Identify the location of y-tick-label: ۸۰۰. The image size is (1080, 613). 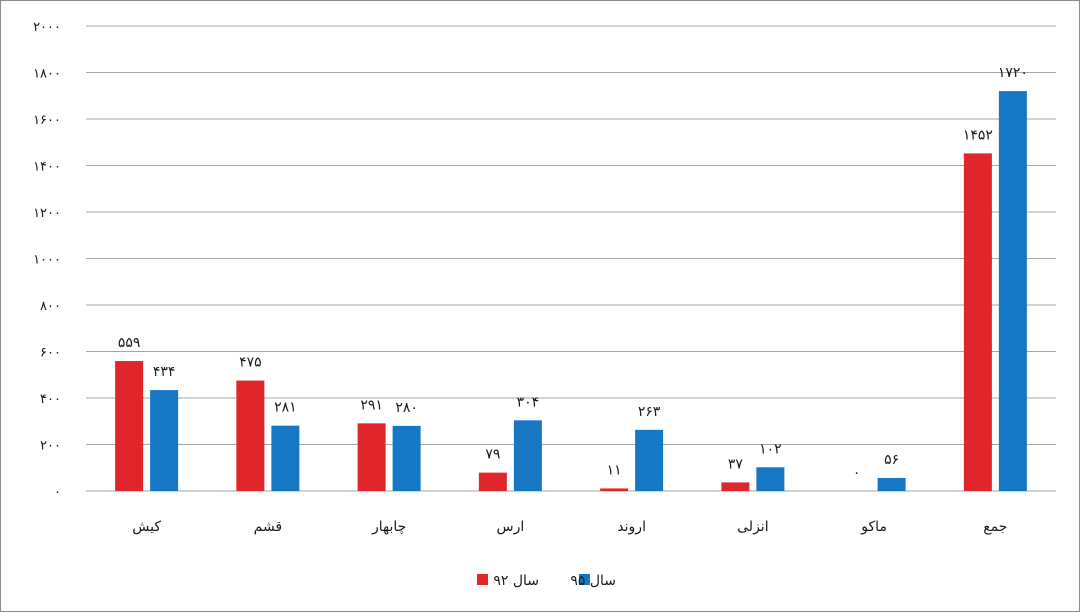
(50, 306).